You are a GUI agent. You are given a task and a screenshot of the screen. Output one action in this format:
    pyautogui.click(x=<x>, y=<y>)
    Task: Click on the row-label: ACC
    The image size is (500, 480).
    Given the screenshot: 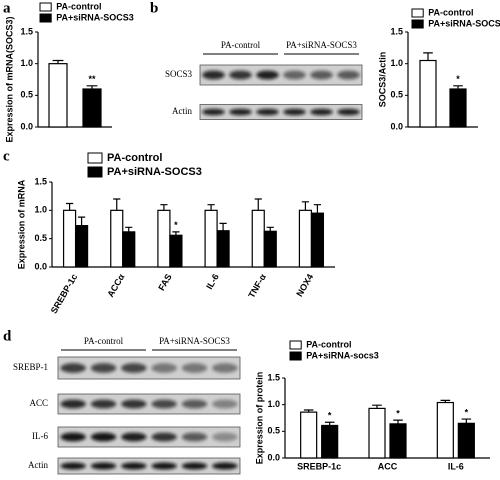 What is the action you would take?
    pyautogui.click(x=38, y=403)
    